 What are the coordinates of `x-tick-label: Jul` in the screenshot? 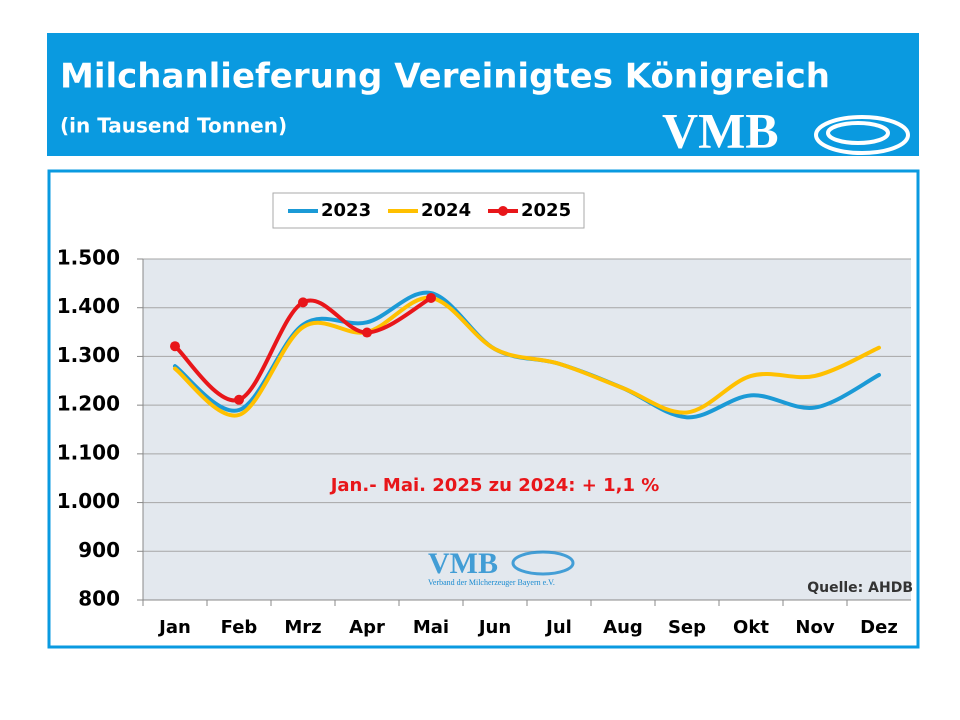 It's located at (558, 627).